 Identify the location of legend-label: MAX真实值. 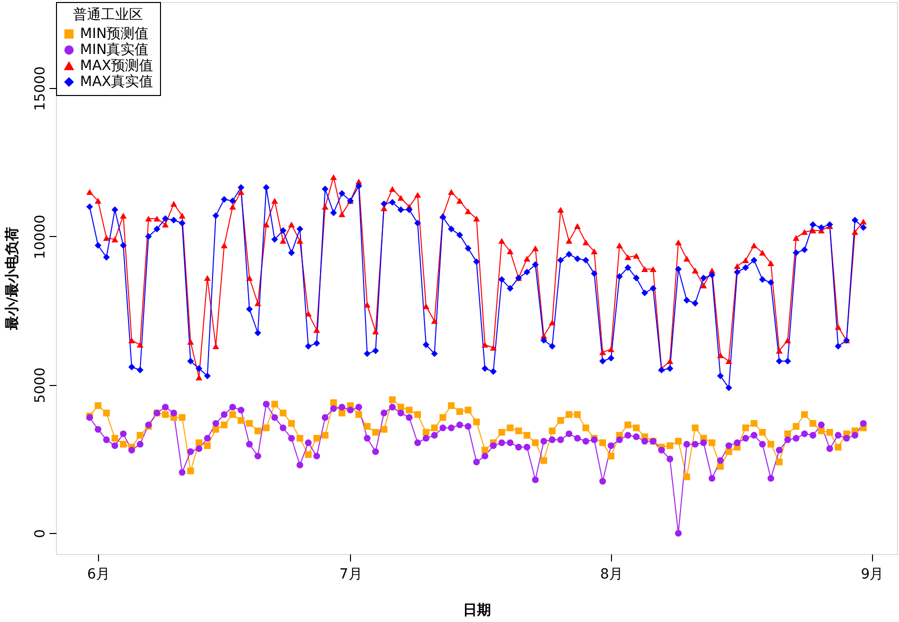
(117, 82).